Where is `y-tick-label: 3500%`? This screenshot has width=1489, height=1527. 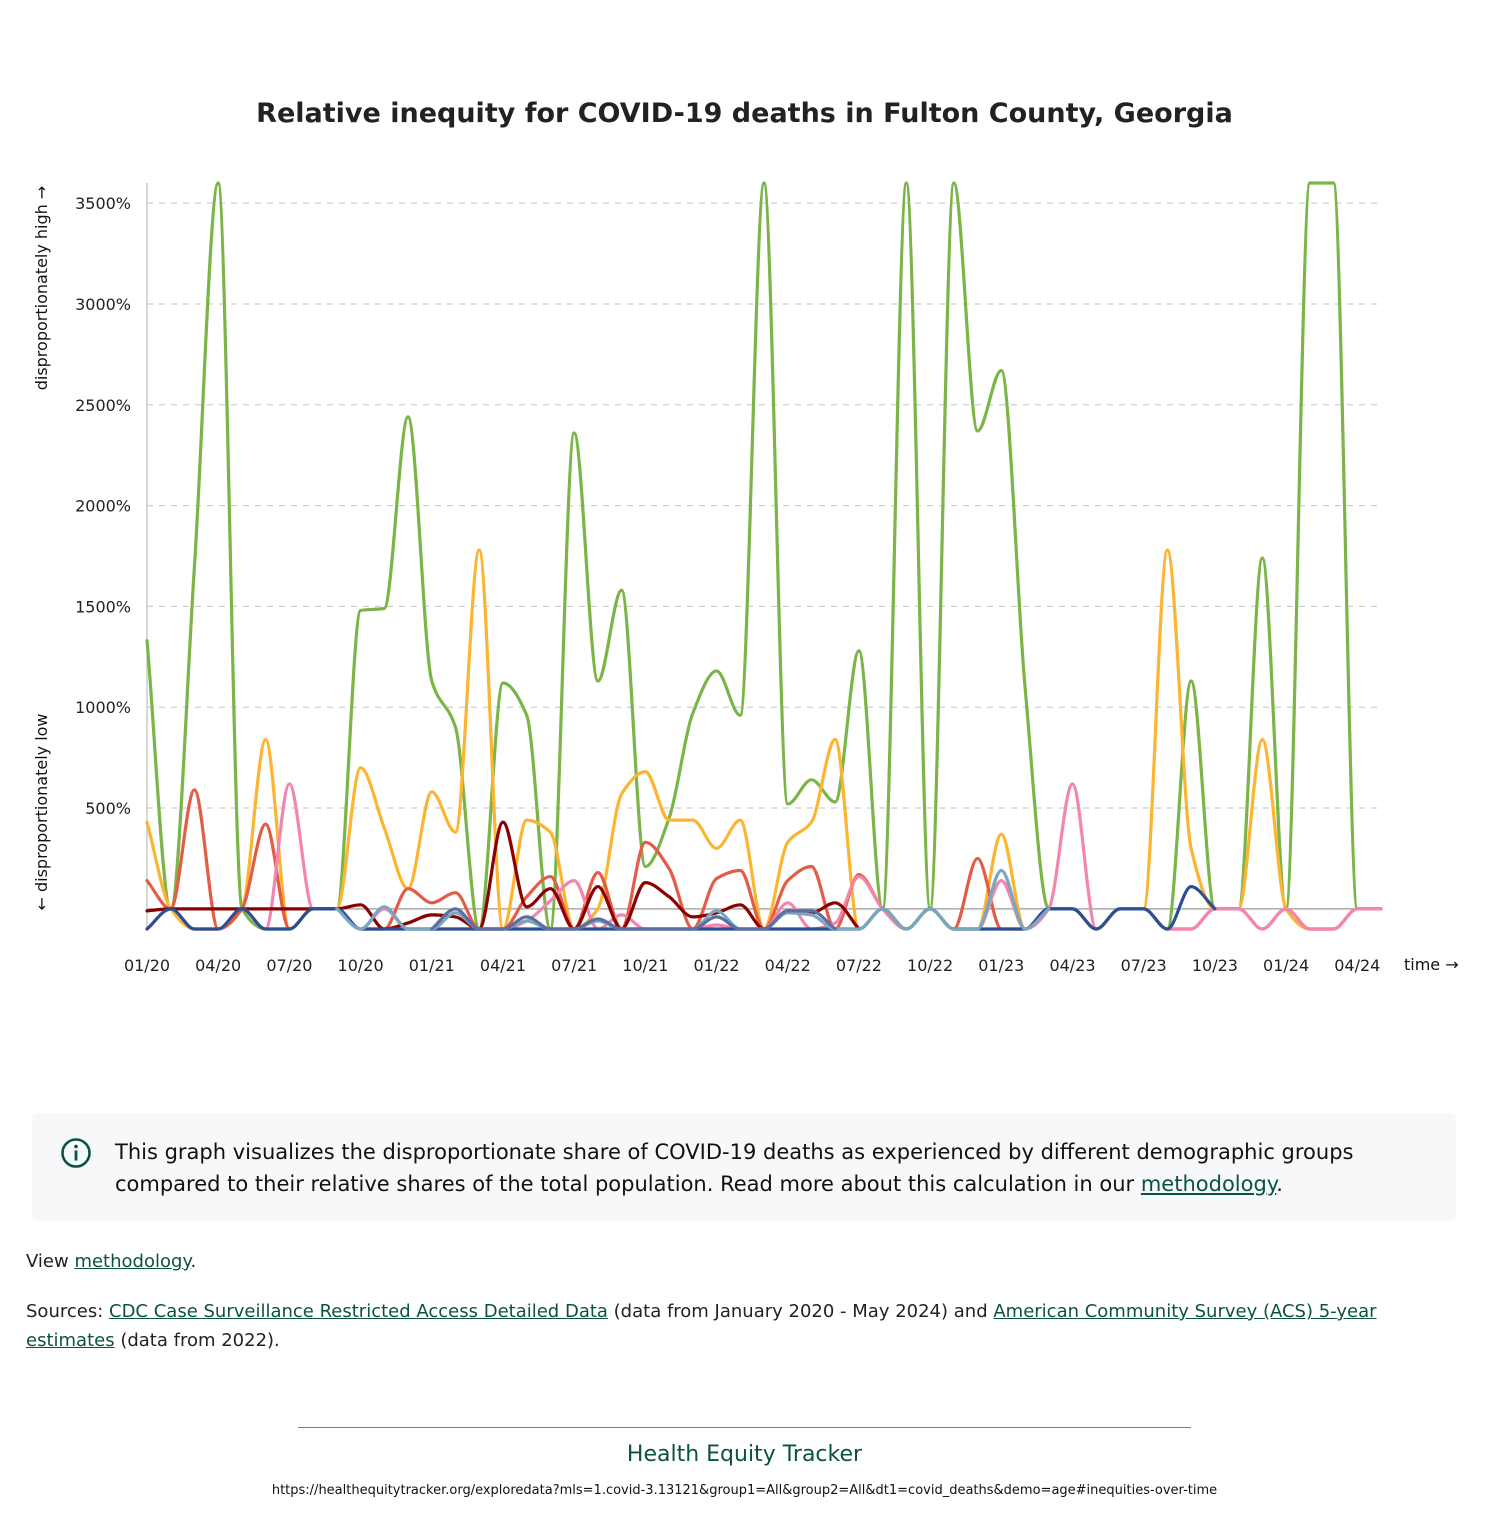
y-tick-label: 3500% is located at coordinates (103, 203).